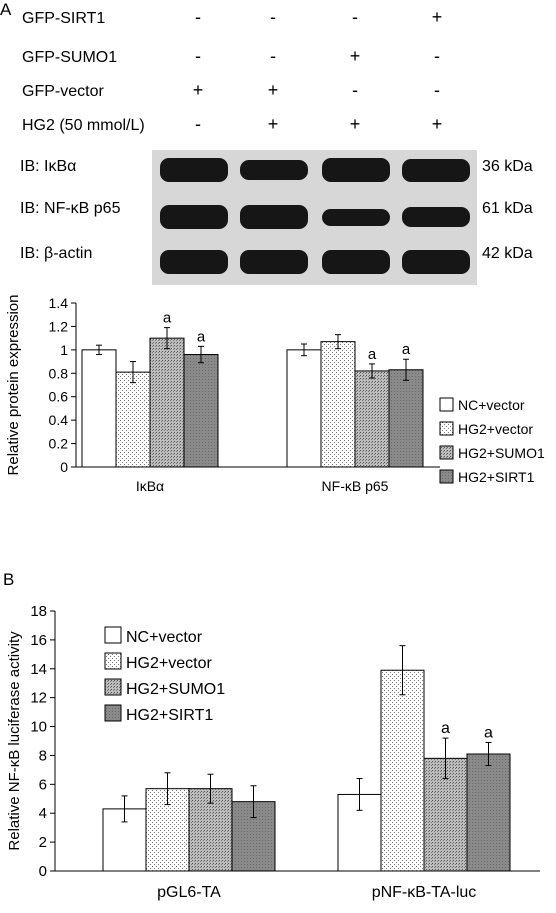 The height and width of the screenshot is (913, 556). I want to click on y-tick-label: 0.8, so click(59, 373).